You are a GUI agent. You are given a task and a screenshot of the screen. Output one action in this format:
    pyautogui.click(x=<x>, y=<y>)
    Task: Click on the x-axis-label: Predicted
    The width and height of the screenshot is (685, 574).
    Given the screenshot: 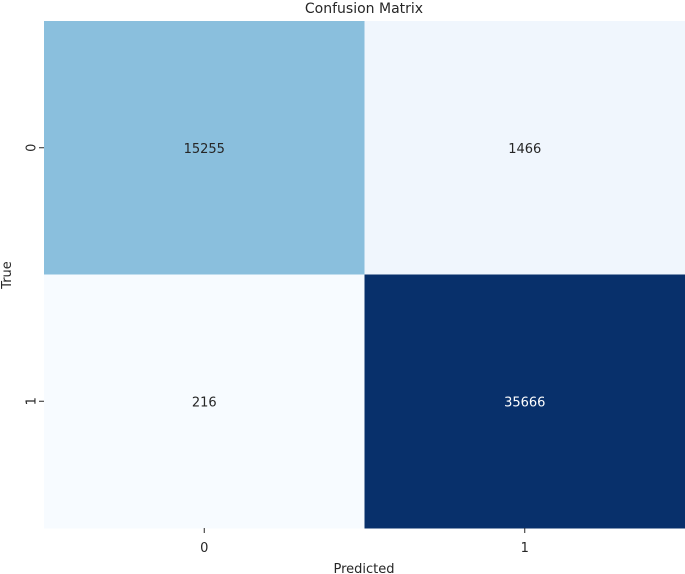 What is the action you would take?
    pyautogui.click(x=363, y=568)
    